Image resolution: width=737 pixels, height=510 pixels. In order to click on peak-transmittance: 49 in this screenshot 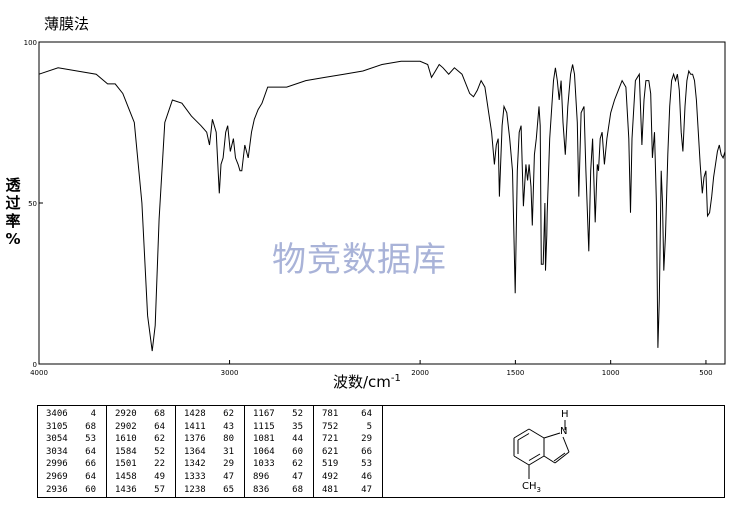, I will do `click(159, 476)`.